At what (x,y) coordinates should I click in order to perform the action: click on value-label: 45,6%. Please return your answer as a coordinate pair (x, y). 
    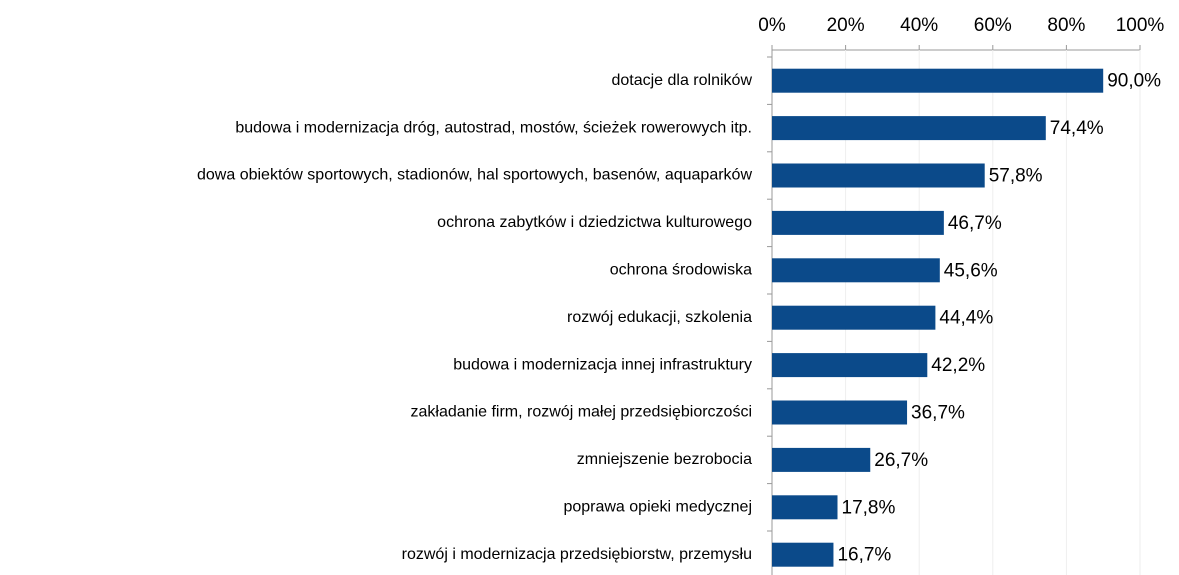
    Looking at the image, I should click on (971, 270).